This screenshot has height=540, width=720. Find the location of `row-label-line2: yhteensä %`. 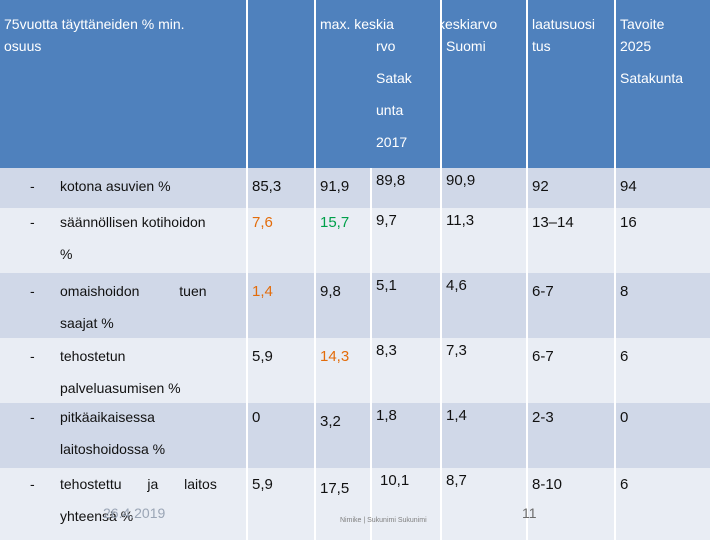

row-label-line2: yhteensä % is located at coordinates (97, 516).